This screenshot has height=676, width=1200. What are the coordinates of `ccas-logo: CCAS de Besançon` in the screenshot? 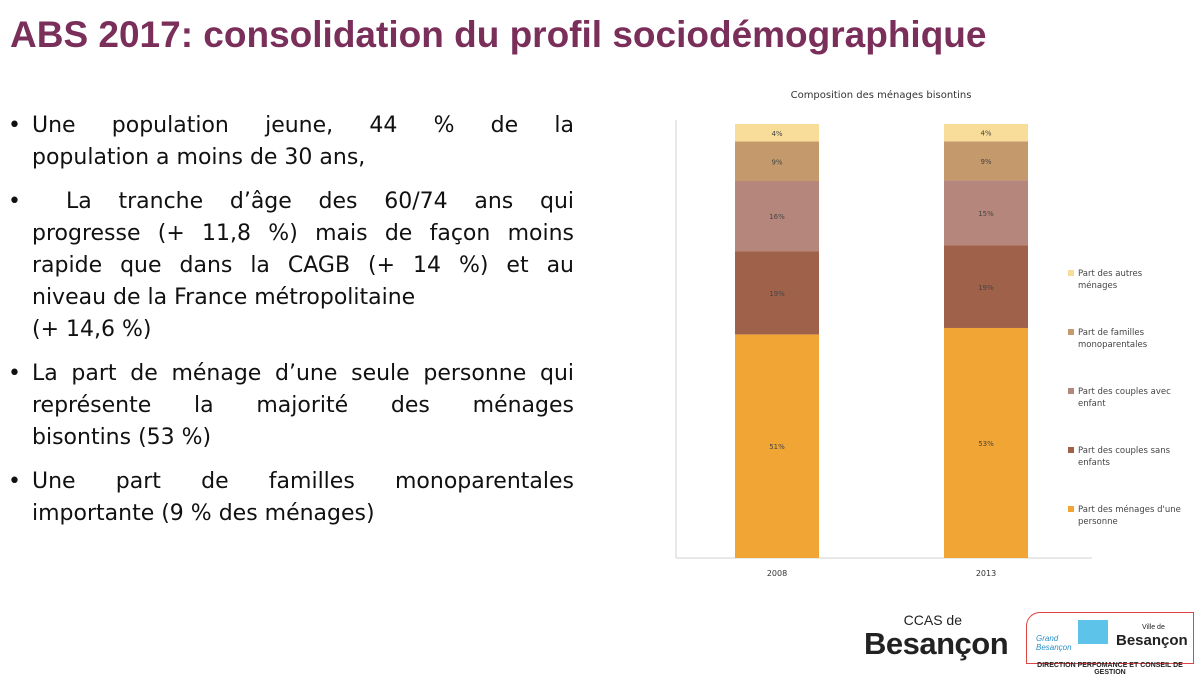 It's located at (935, 637).